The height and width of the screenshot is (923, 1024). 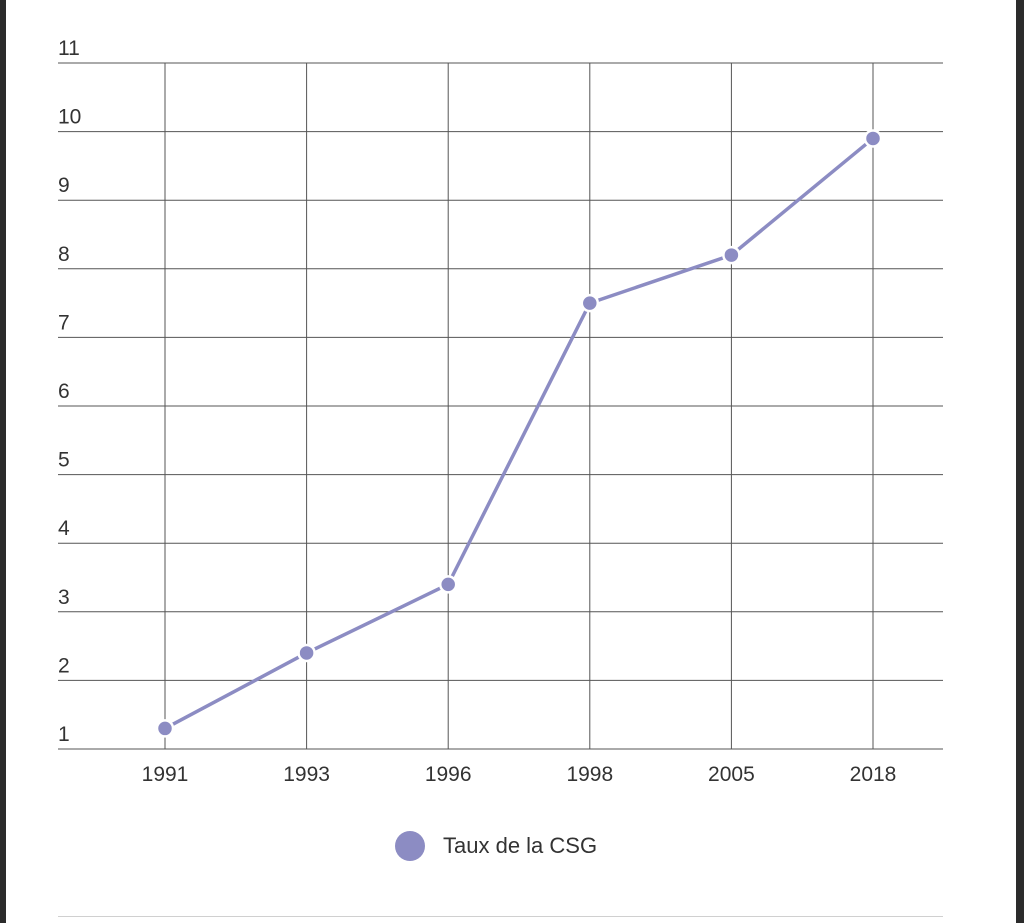 I want to click on x-tick-label: 2018, so click(x=873, y=774).